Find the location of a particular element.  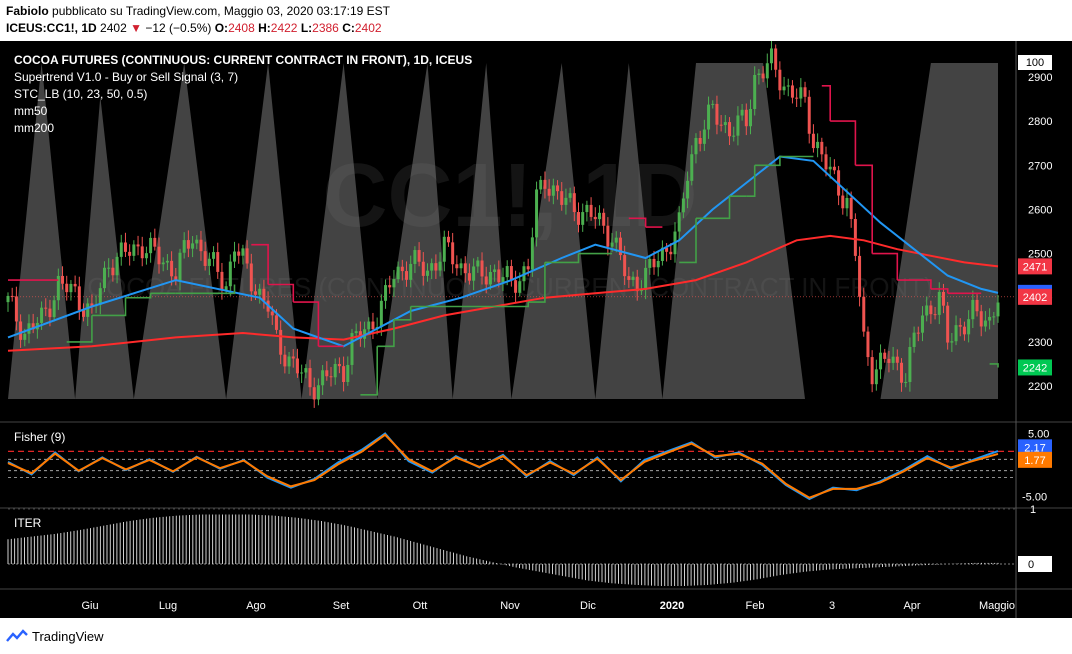

price-badge-bg is located at coordinates (1035, 296).